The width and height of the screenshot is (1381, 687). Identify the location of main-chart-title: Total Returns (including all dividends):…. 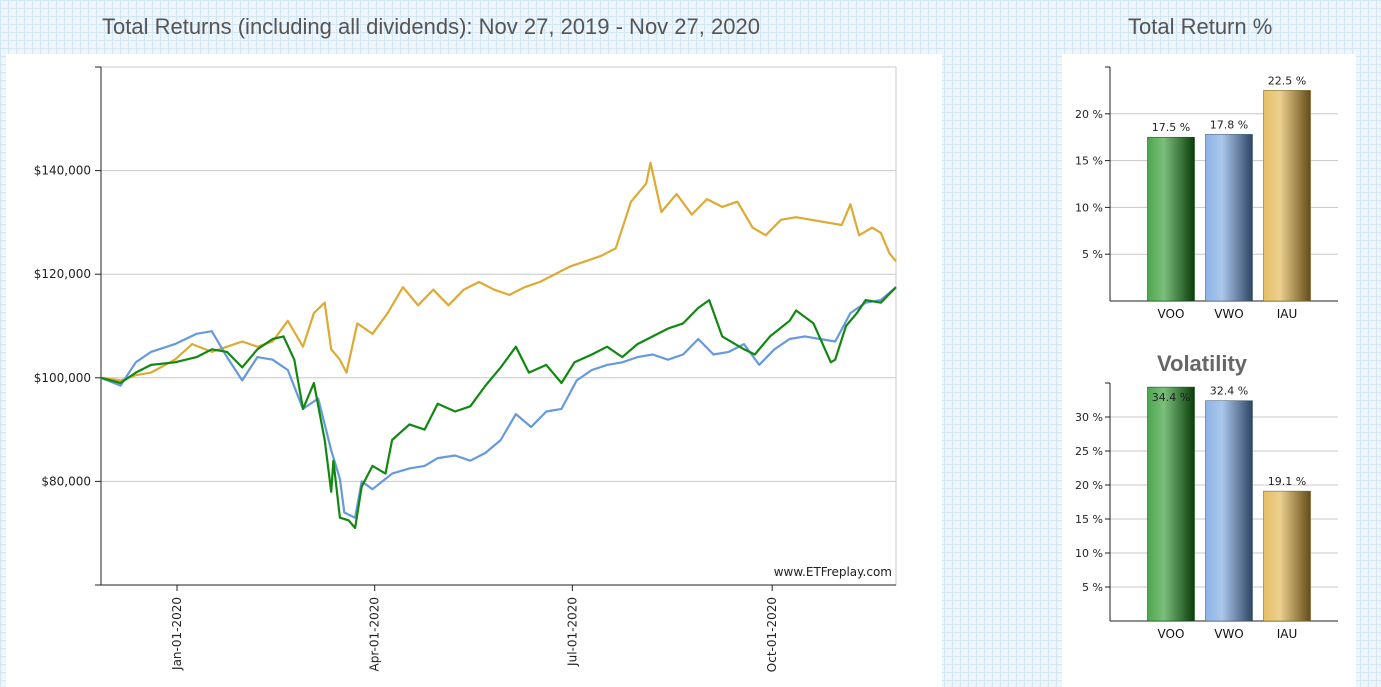
(431, 26).